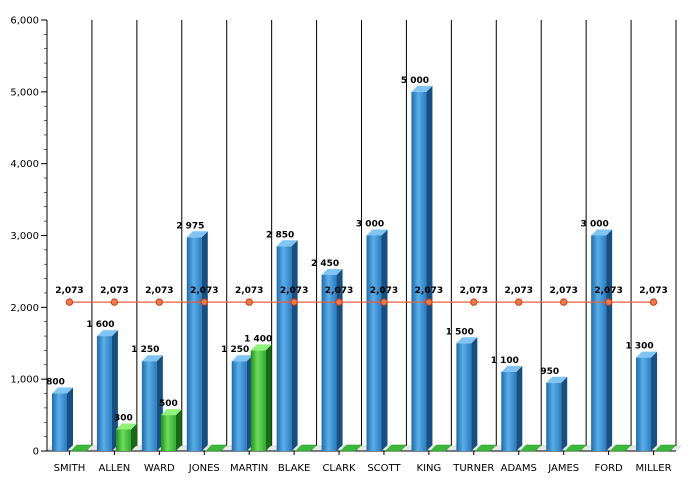 The width and height of the screenshot is (693, 488). Describe the element at coordinates (563, 468) in the screenshot. I see `x-tick-label: JAMES` at that location.